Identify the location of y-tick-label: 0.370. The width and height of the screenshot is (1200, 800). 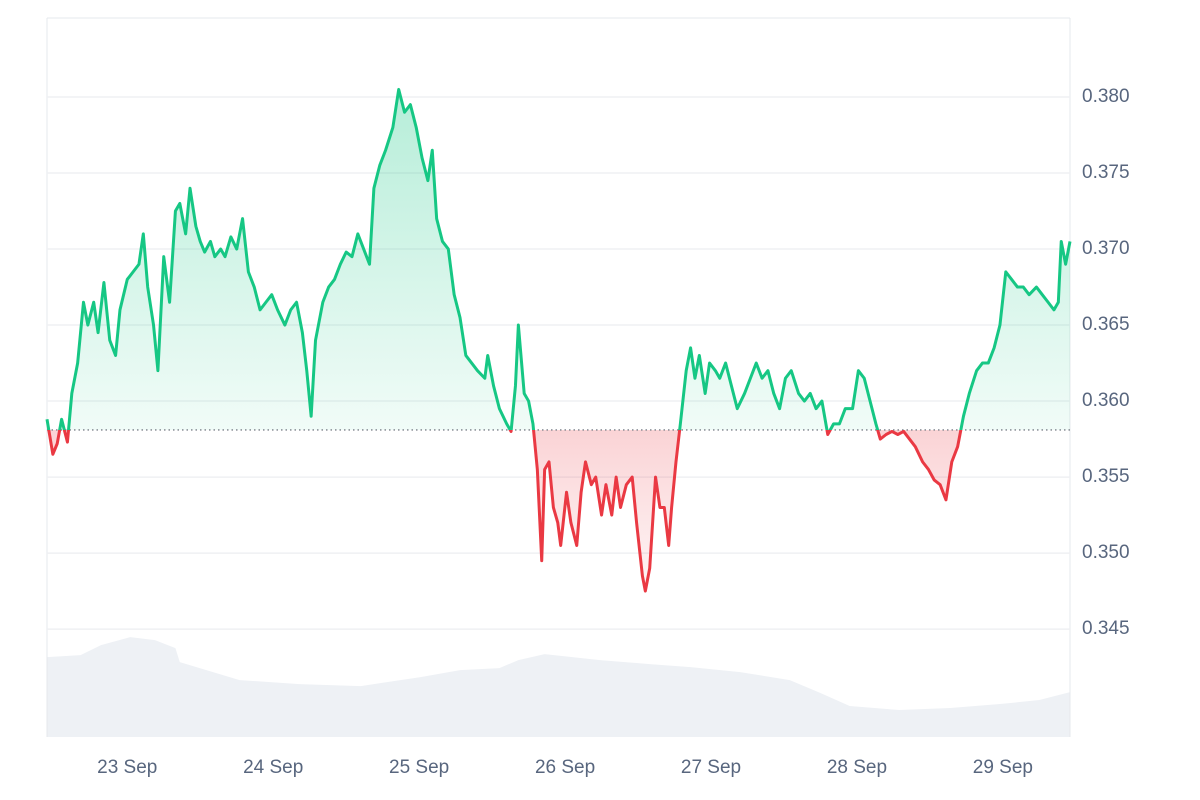
(1106, 248).